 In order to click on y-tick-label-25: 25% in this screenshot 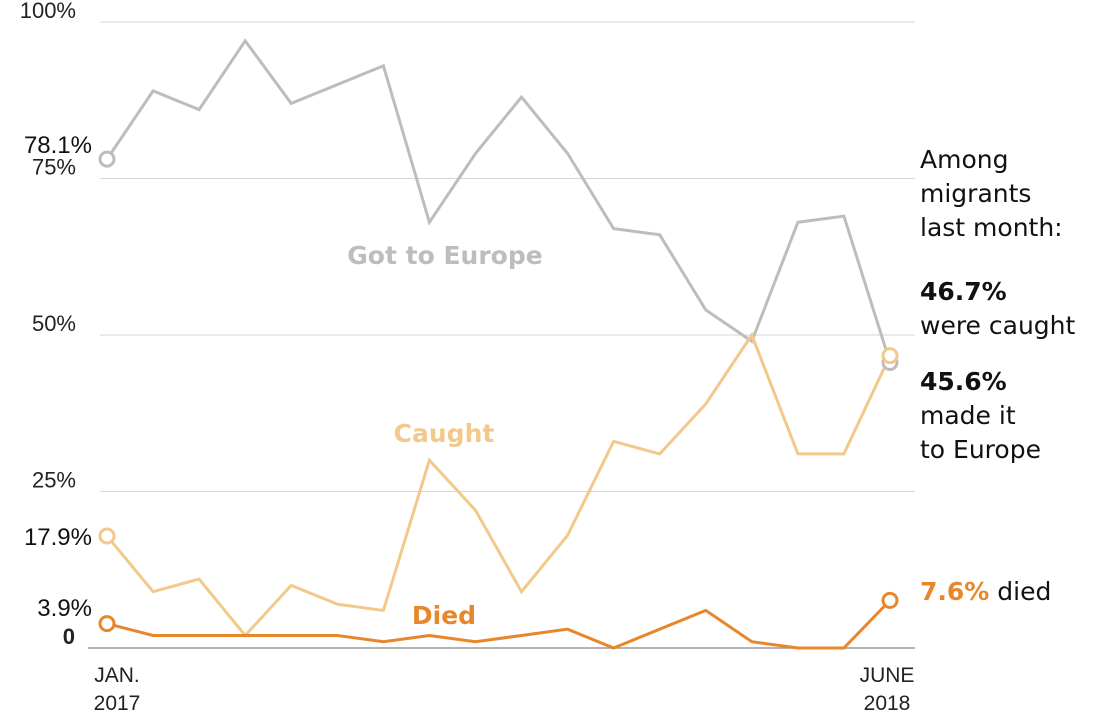, I will do `click(54, 480)`.